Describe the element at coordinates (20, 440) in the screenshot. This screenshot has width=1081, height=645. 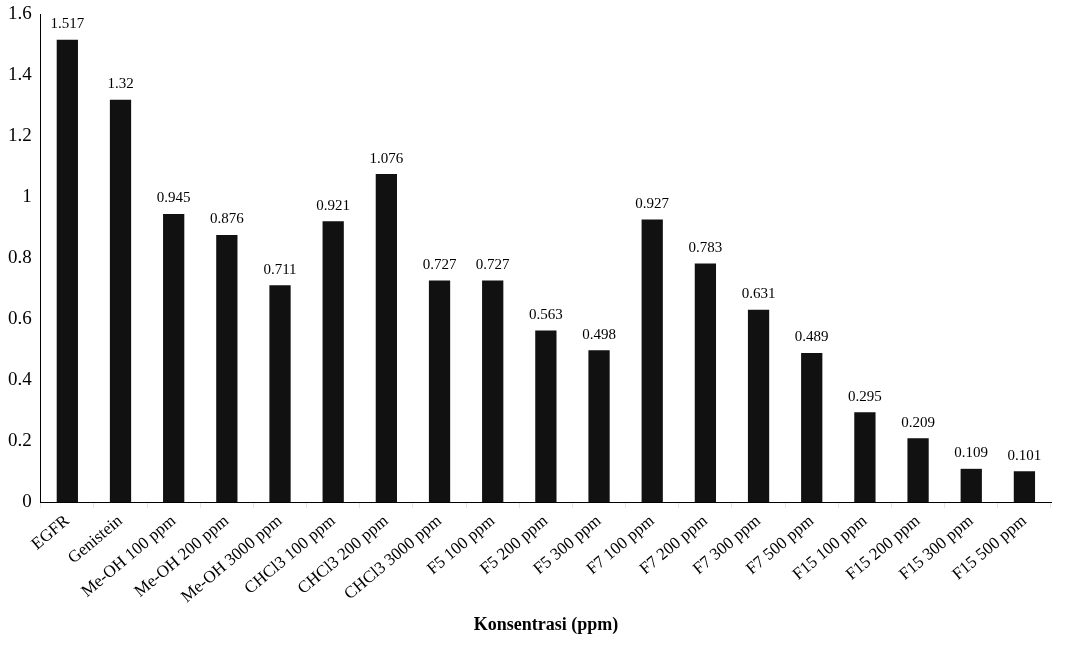
I see `y-tick-label: 0.2` at that location.